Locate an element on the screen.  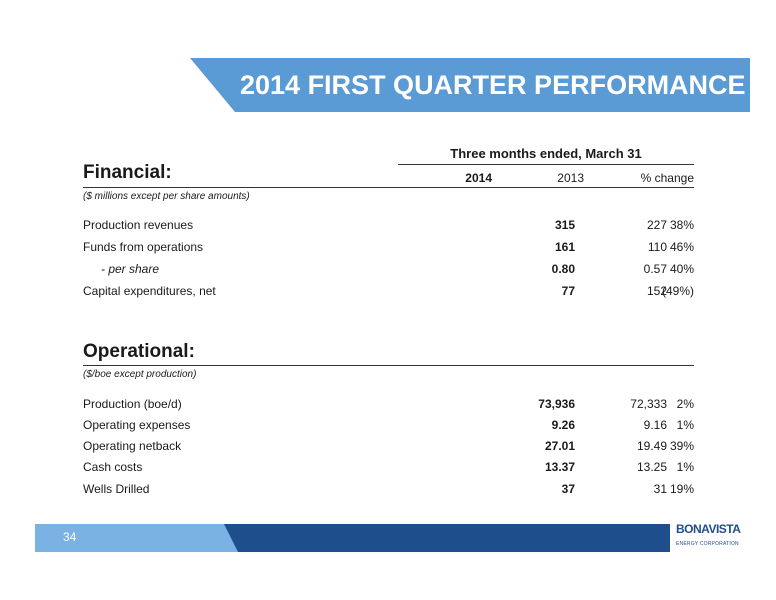
value-2013: 13.25 is located at coordinates (651, 467).